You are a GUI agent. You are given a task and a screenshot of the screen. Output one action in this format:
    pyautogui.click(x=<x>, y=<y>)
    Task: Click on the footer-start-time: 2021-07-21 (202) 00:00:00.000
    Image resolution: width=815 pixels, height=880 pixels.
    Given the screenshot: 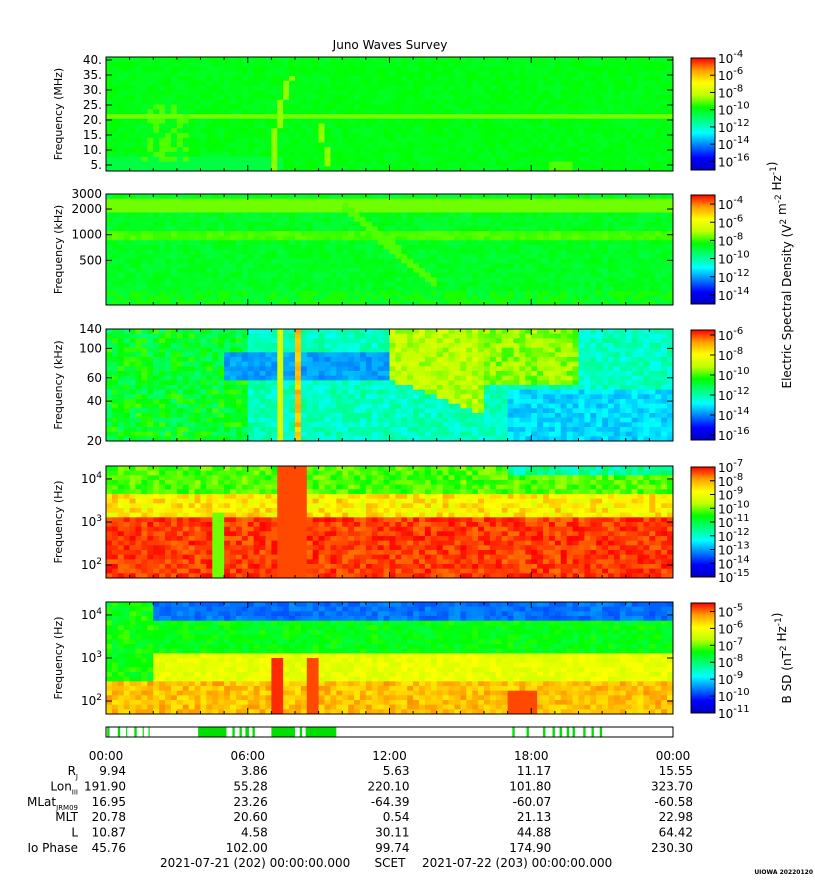 What is the action you would take?
    pyautogui.click(x=255, y=863)
    